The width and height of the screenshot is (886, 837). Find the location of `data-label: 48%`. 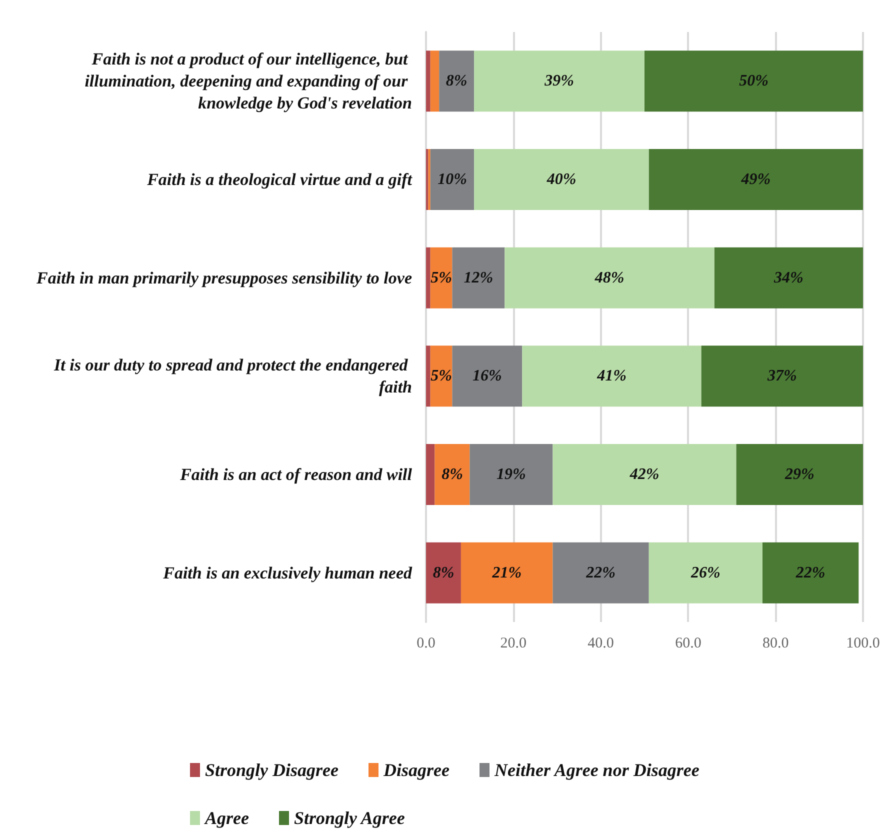

data-label: 48% is located at coordinates (609, 277).